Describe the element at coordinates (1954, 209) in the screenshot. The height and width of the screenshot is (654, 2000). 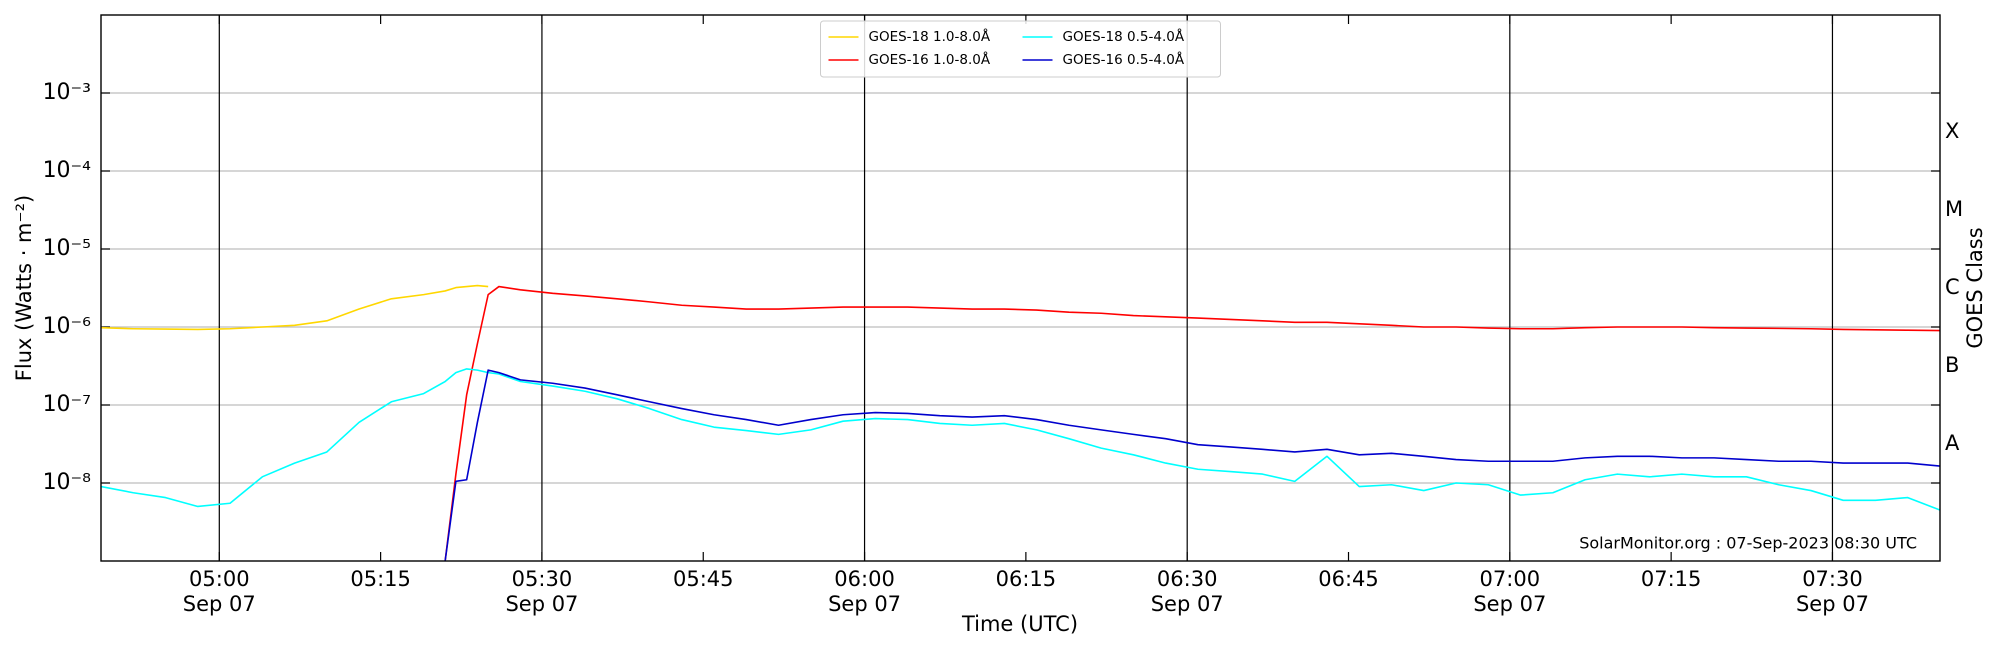
I see `y2-tick-label: M` at that location.